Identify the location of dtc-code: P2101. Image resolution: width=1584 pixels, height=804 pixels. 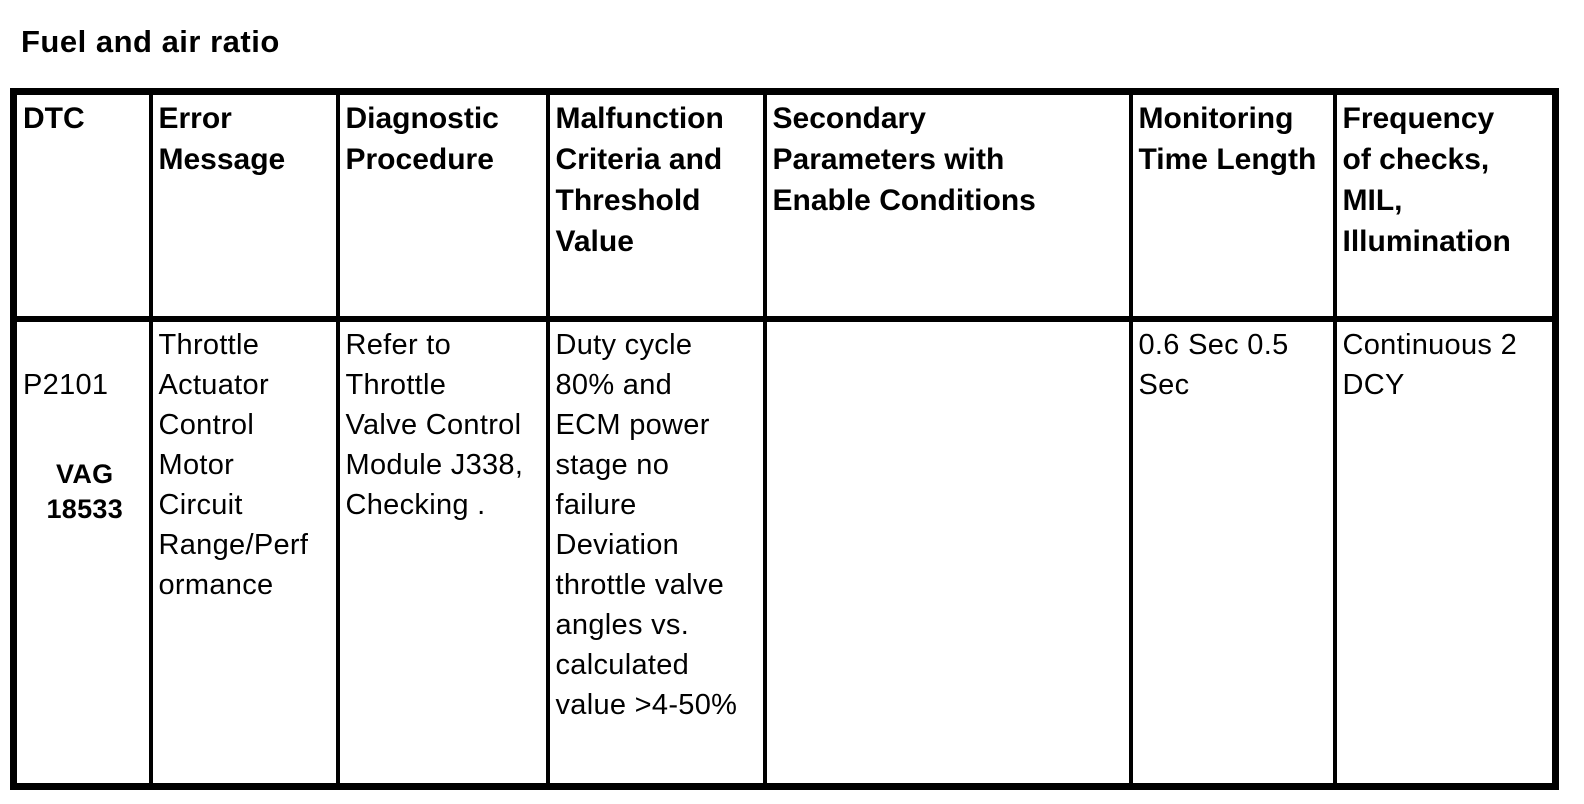
(66, 384).